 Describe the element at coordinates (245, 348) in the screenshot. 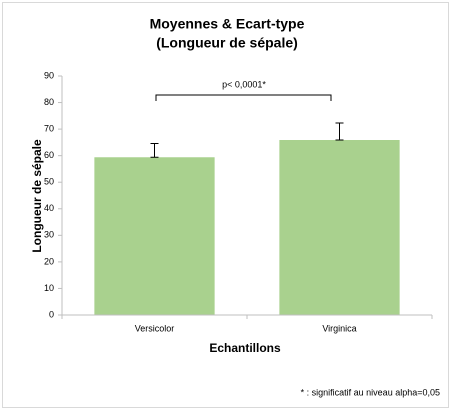

I see `x-axis-label: Echantillons` at that location.